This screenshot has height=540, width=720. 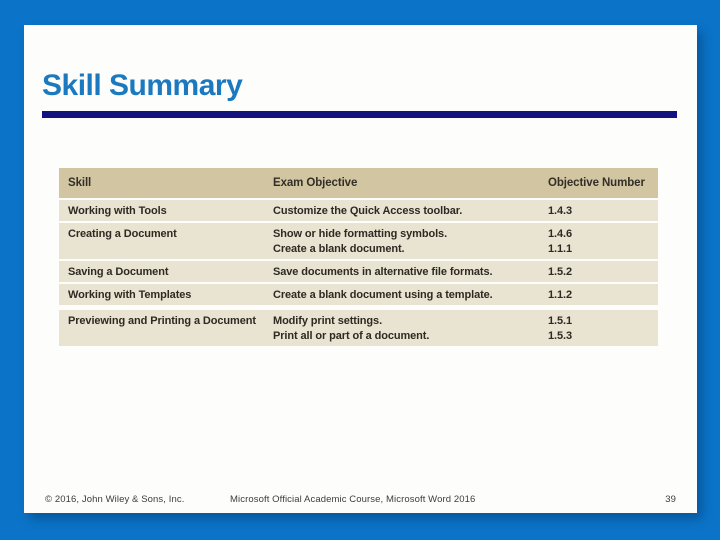 I want to click on column-header: Objective Number, so click(x=603, y=183).